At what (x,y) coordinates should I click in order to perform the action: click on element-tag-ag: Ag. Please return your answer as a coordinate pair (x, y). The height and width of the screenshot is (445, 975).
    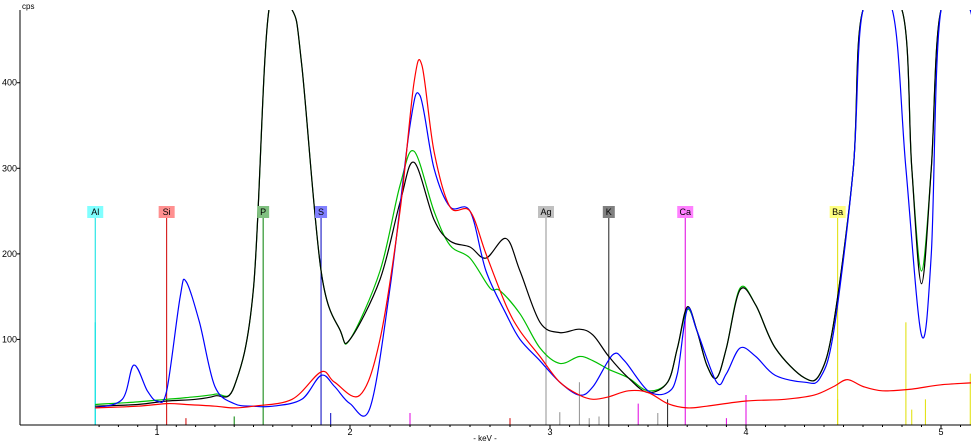
    Looking at the image, I should click on (546, 212).